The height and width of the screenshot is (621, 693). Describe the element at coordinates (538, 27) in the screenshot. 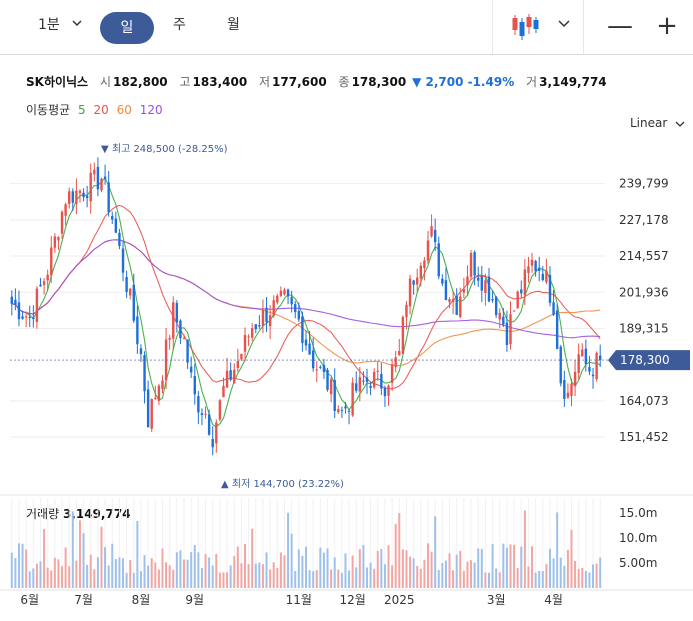

I see `chart-type-button` at that location.